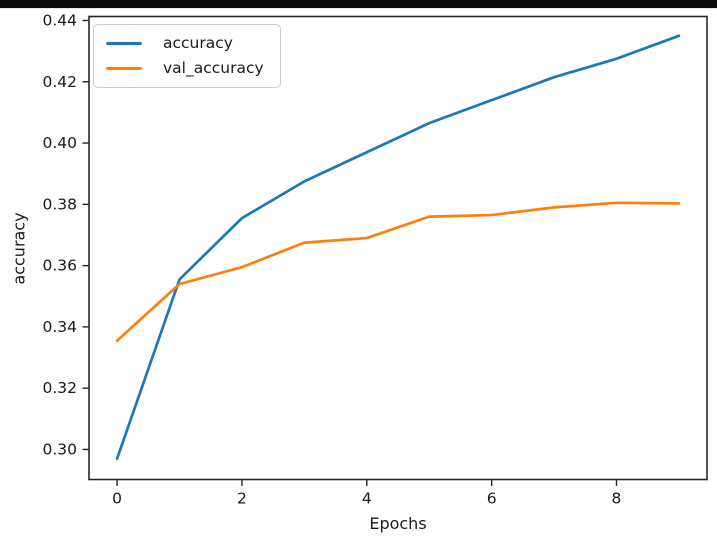  Describe the element at coordinates (367, 499) in the screenshot. I see `x-tick-label: 4` at that location.